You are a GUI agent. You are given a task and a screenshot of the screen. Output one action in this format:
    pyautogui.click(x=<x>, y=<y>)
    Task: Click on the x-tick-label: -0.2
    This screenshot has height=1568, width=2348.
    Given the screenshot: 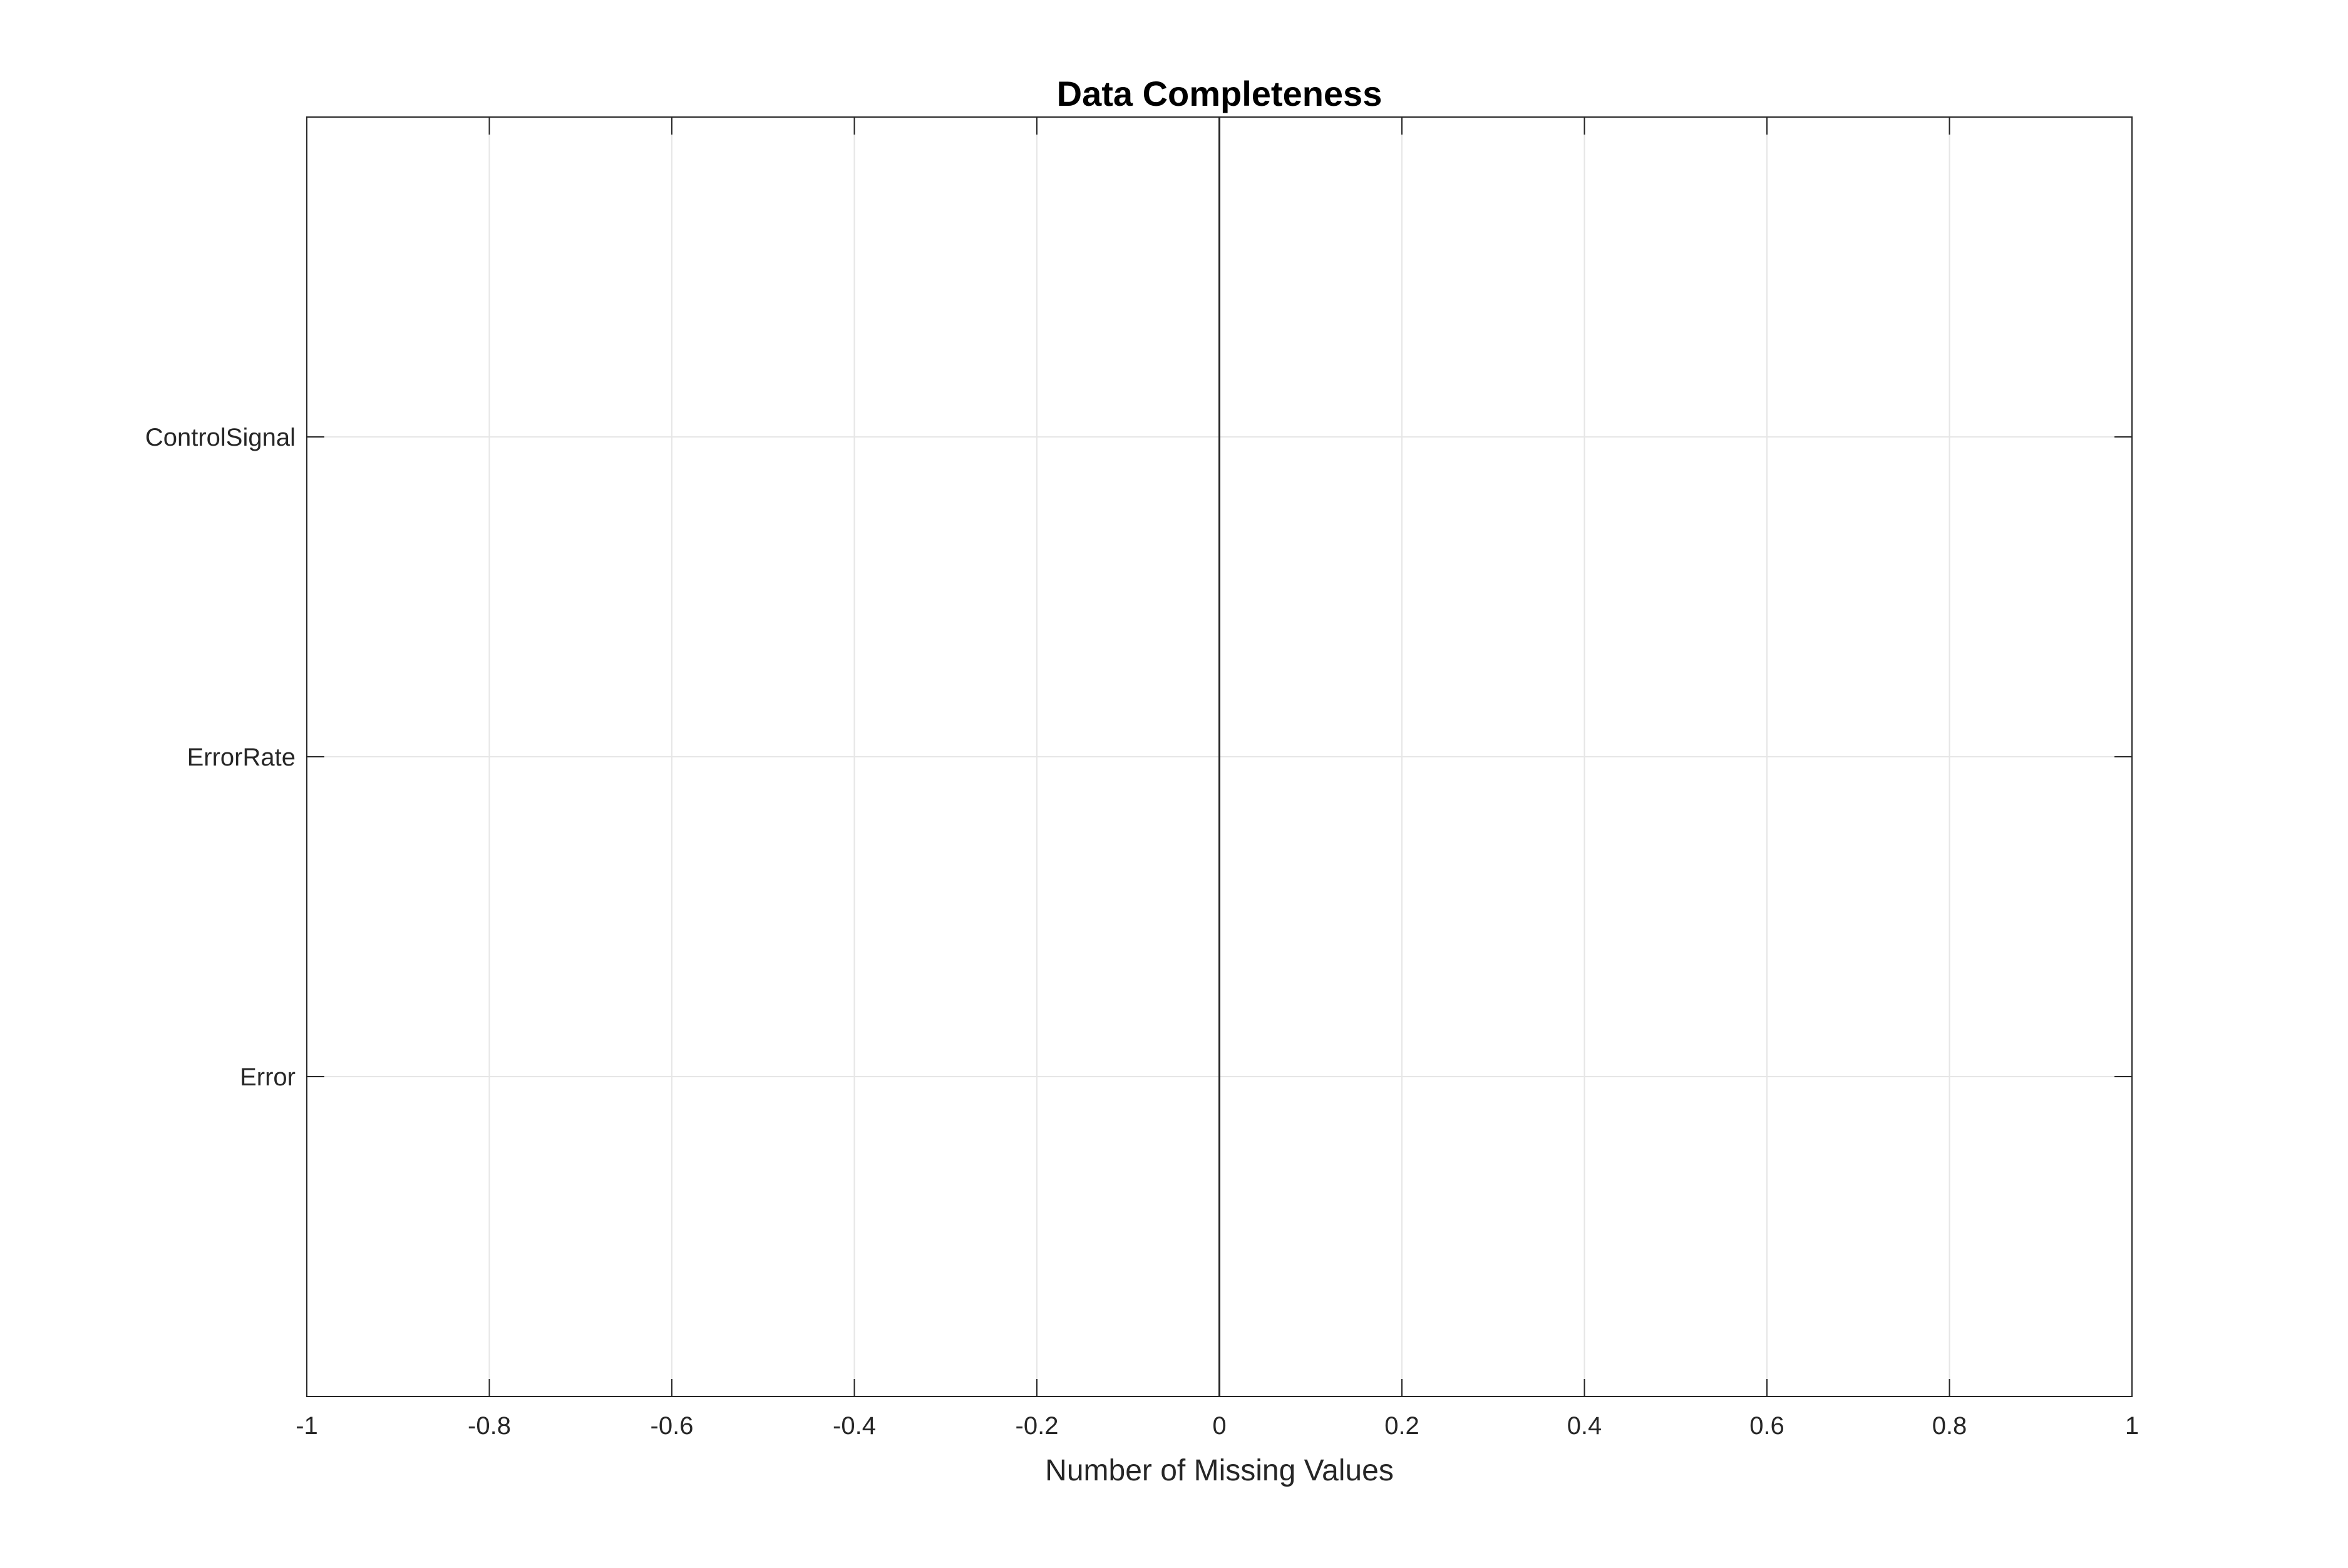 What is the action you would take?
    pyautogui.click(x=1037, y=1426)
    